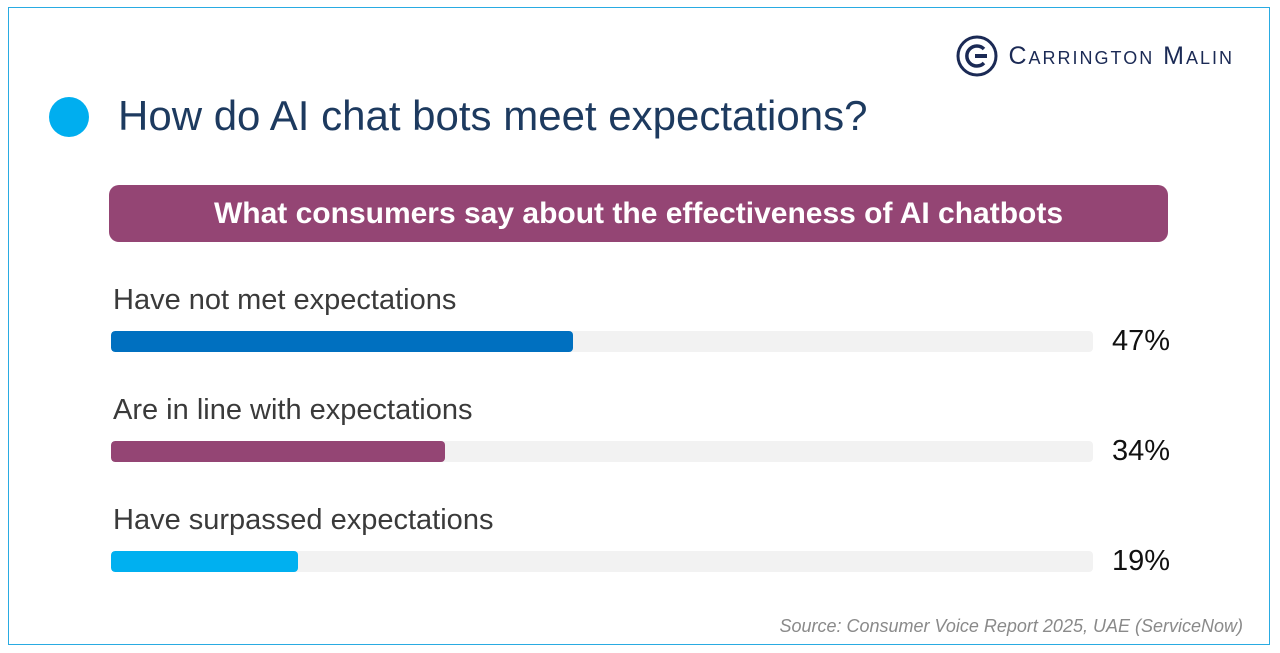 Image resolution: width=1280 pixels, height=653 pixels. Describe the element at coordinates (1140, 341) in the screenshot. I see `bar-value-label: 47%` at that location.